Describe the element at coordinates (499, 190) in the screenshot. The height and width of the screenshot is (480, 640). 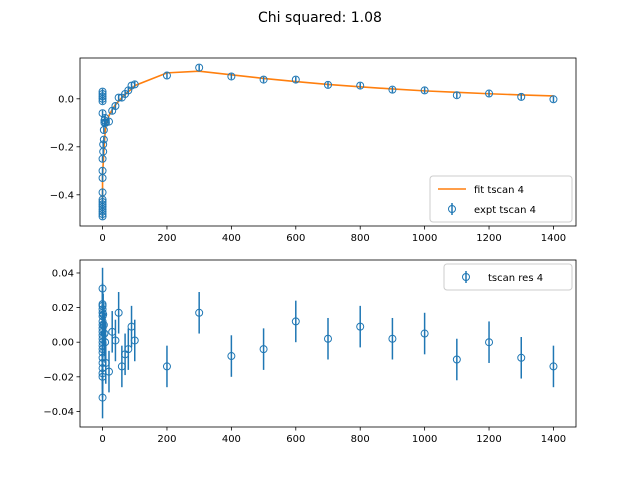
I see `legend-label: fit tscan 4` at that location.